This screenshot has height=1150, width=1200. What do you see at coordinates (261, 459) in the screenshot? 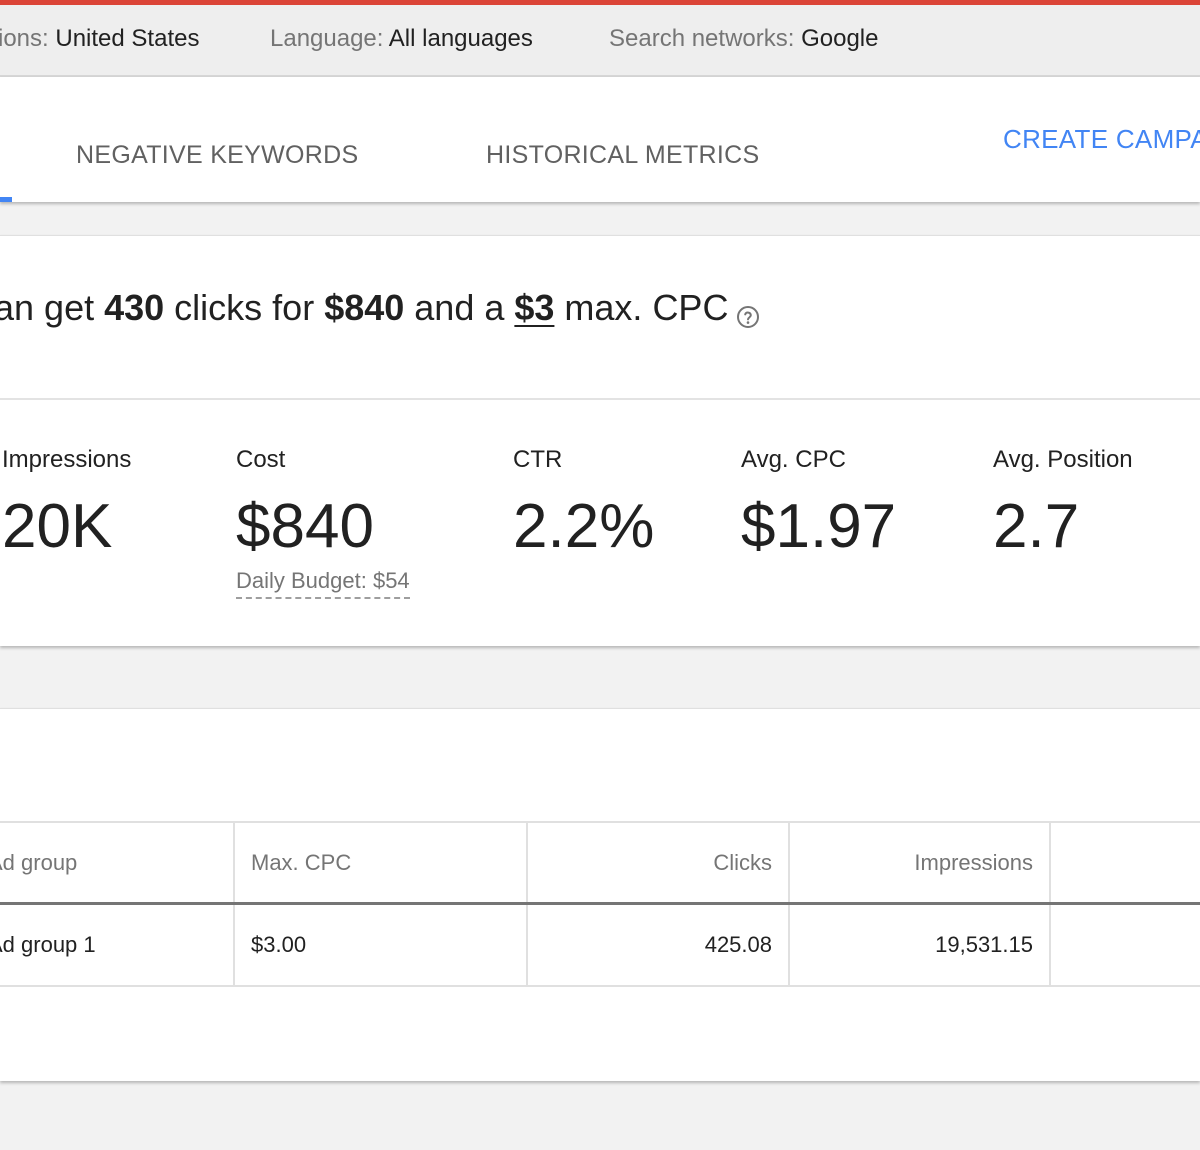
I see `metric-cost-label: Cost` at bounding box center [261, 459].